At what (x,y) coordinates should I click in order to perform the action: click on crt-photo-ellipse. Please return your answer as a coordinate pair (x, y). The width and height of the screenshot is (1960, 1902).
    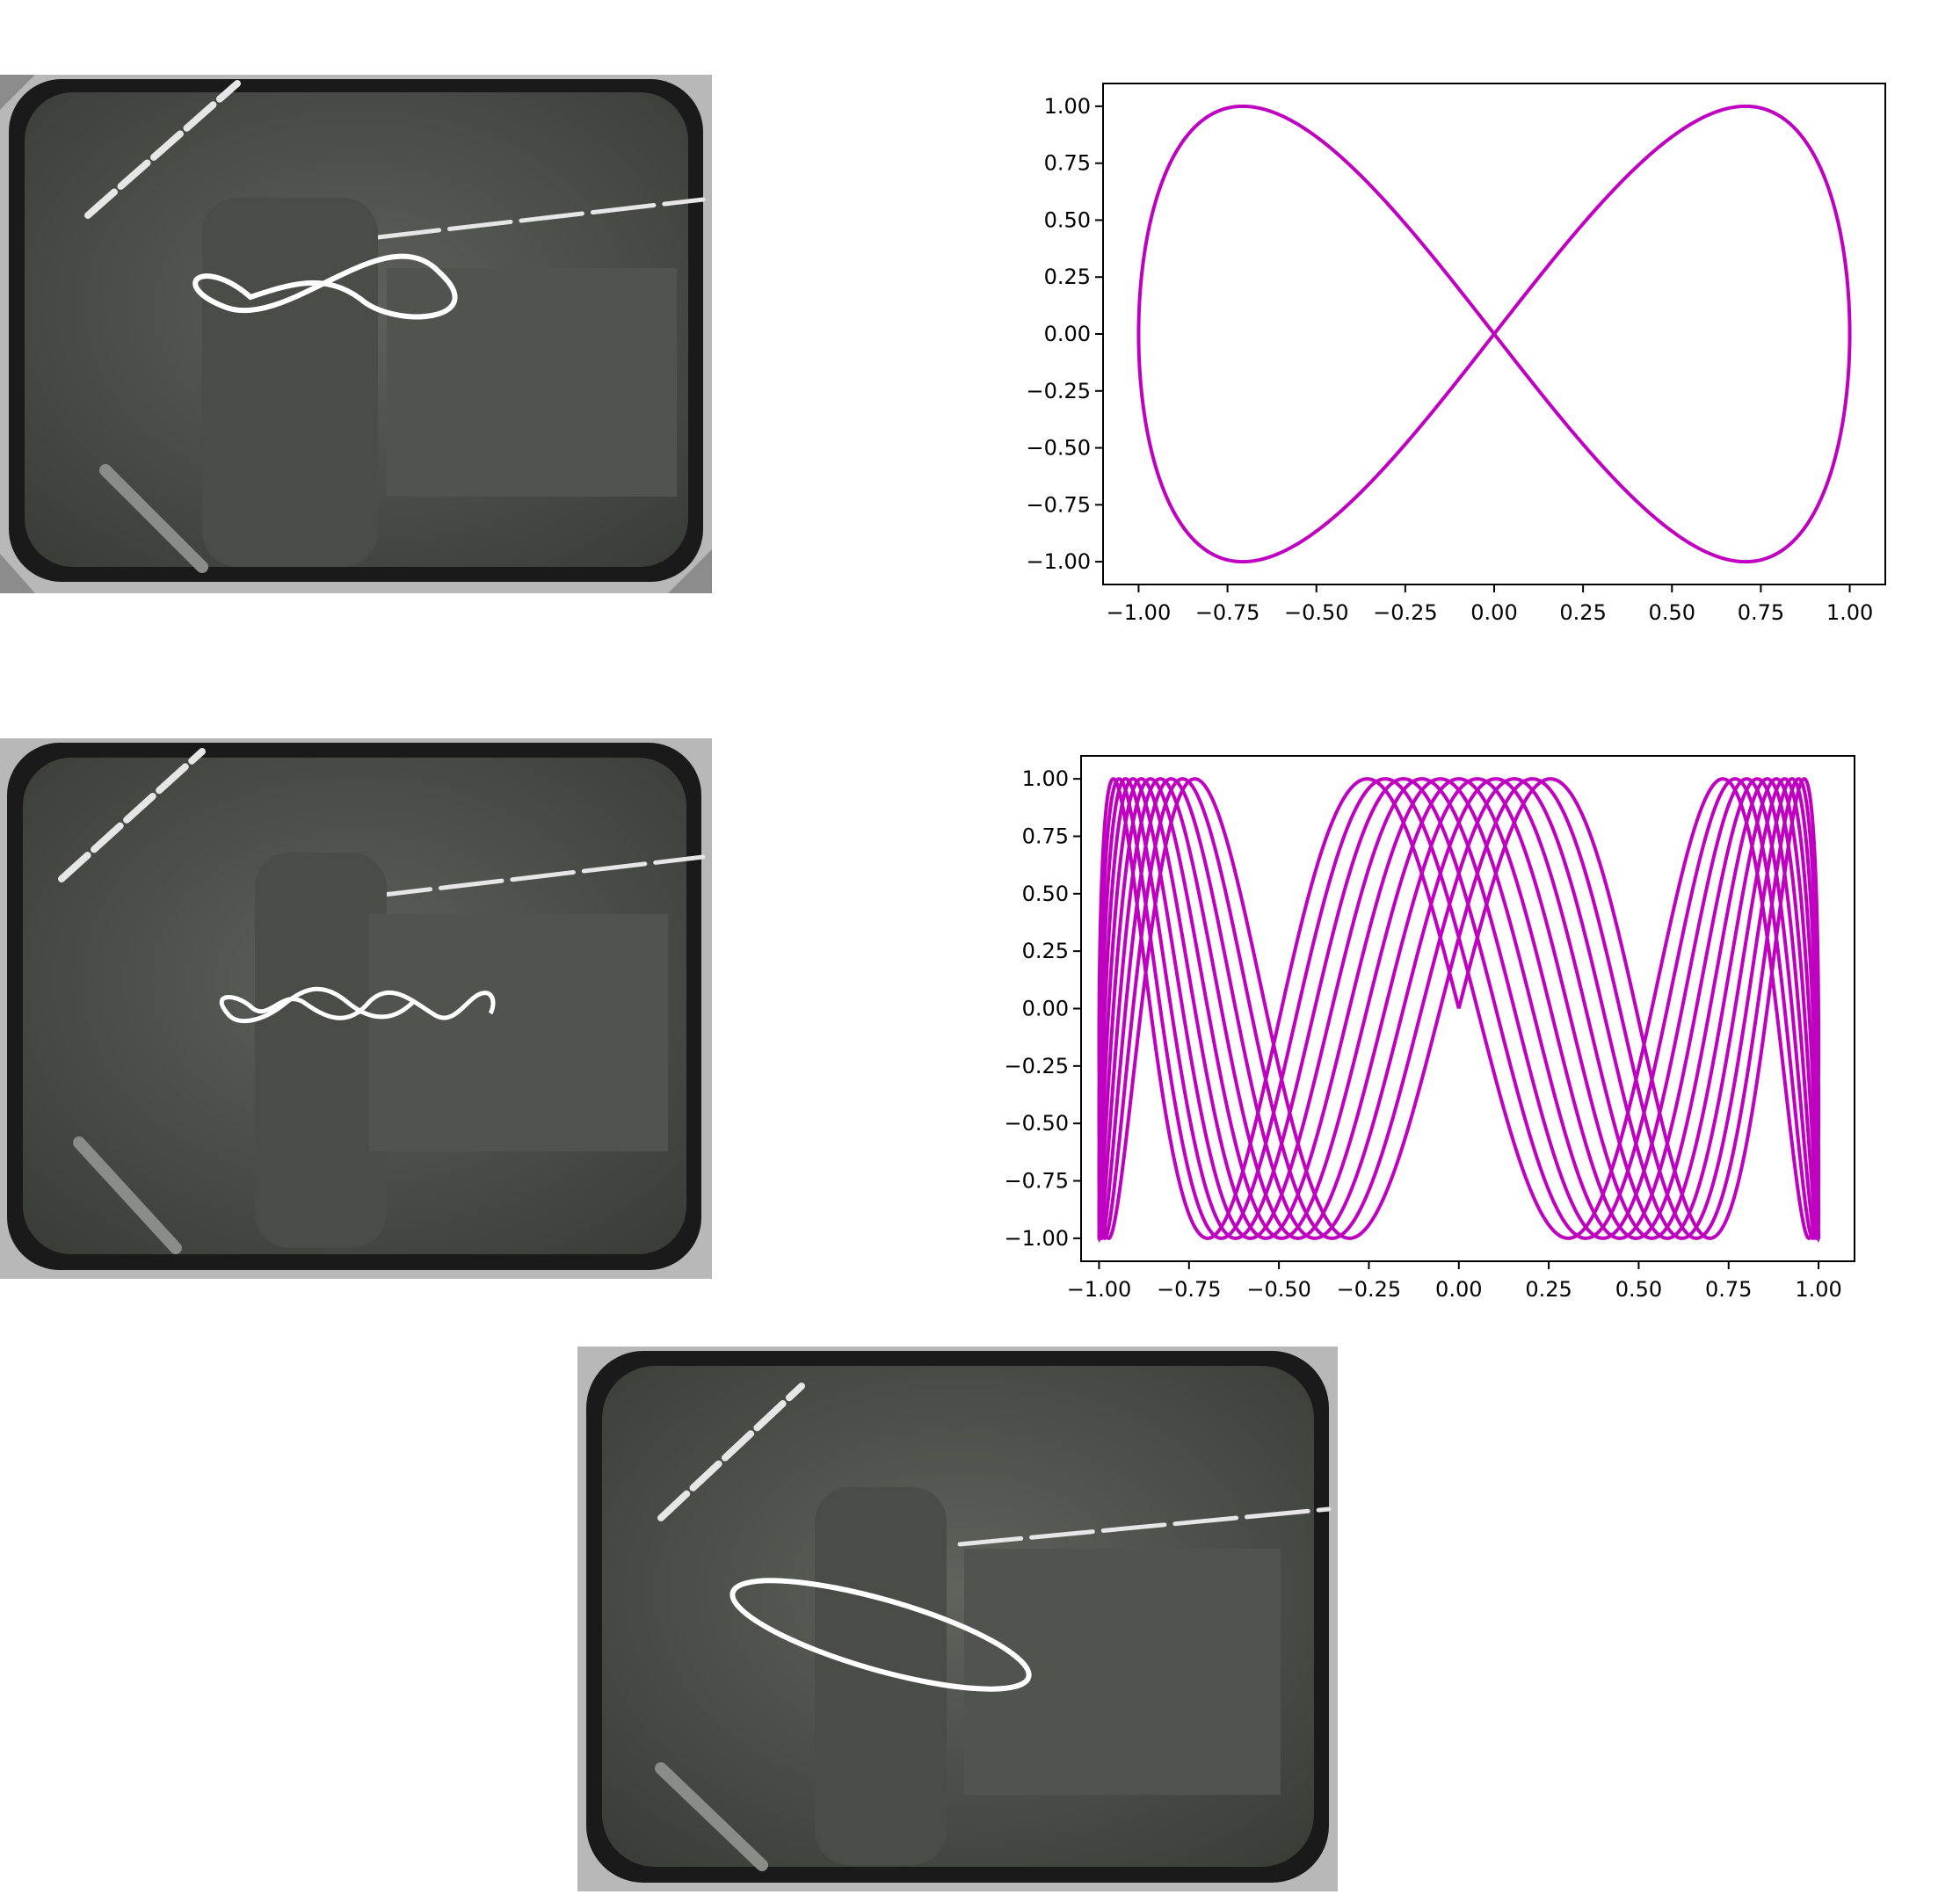
    Looking at the image, I should click on (957, 1619).